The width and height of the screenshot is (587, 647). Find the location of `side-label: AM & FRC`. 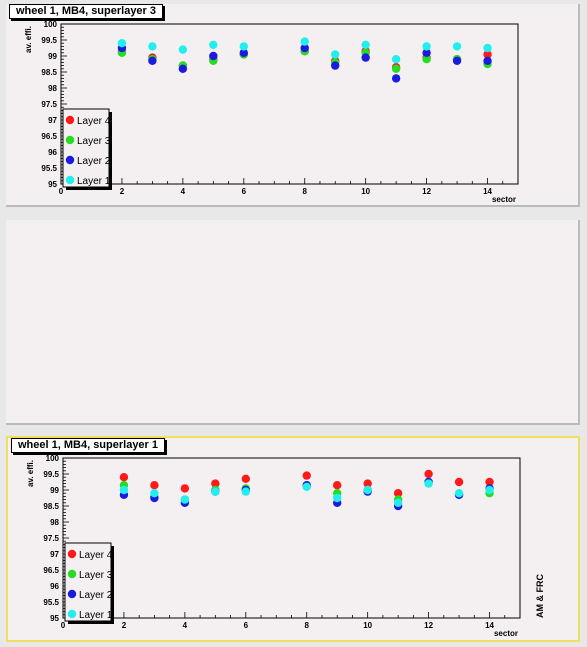

side-label: AM & FRC is located at coordinates (540, 596).